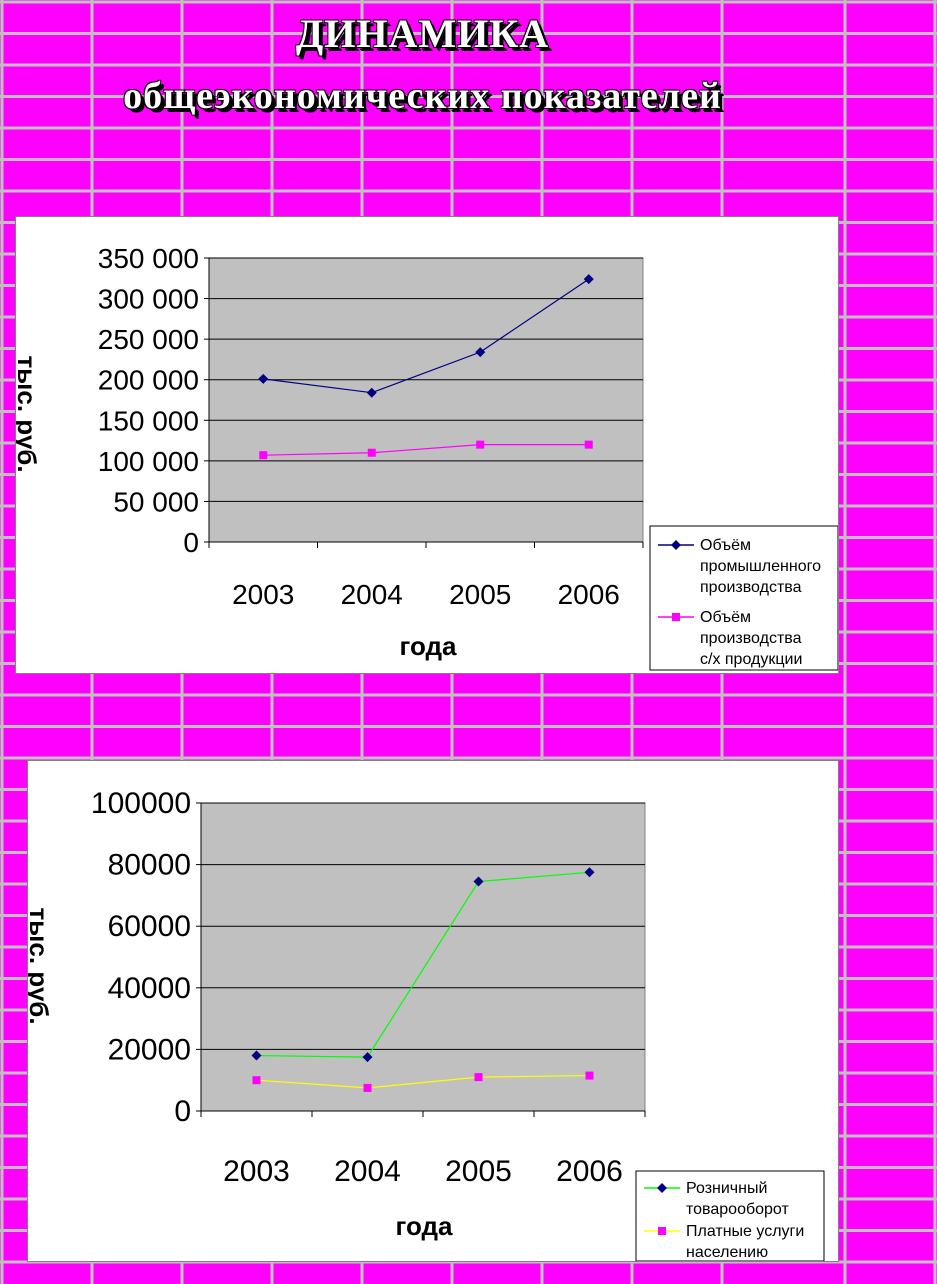 Image resolution: width=937 pixels, height=1284 pixels. What do you see at coordinates (149, 926) in the screenshot?
I see `y-tick-label: 60000` at bounding box center [149, 926].